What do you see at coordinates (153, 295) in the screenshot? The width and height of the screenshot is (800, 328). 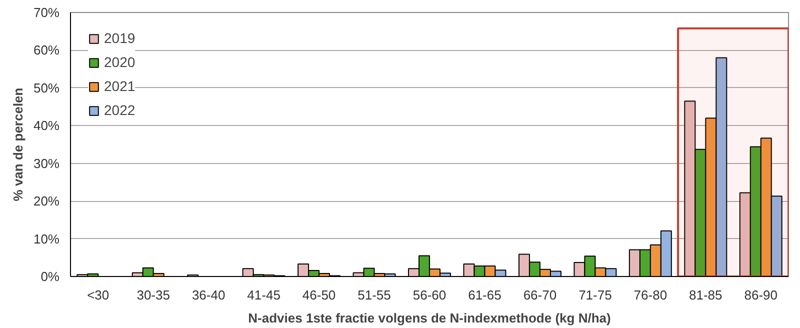 I see `x-tick-label: 30-35` at bounding box center [153, 295].